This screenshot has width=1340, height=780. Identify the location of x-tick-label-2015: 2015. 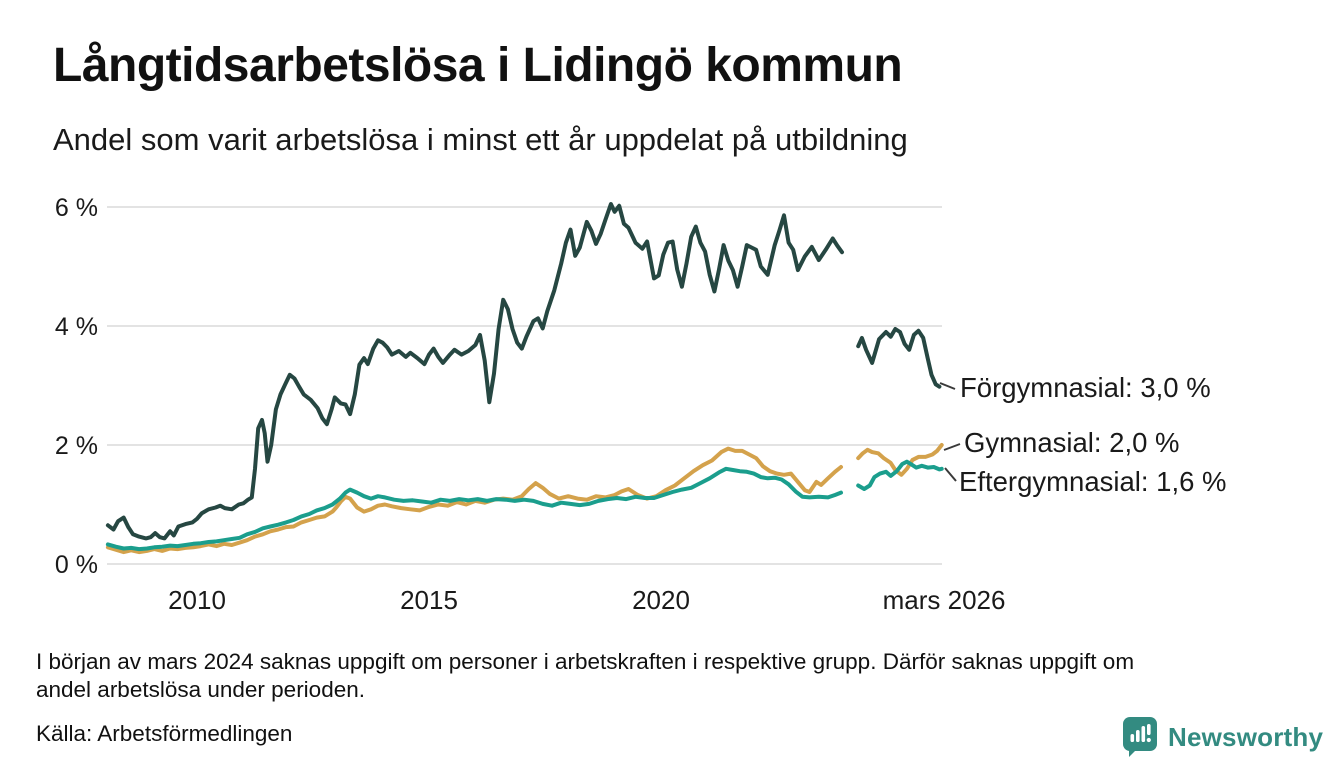
(429, 600).